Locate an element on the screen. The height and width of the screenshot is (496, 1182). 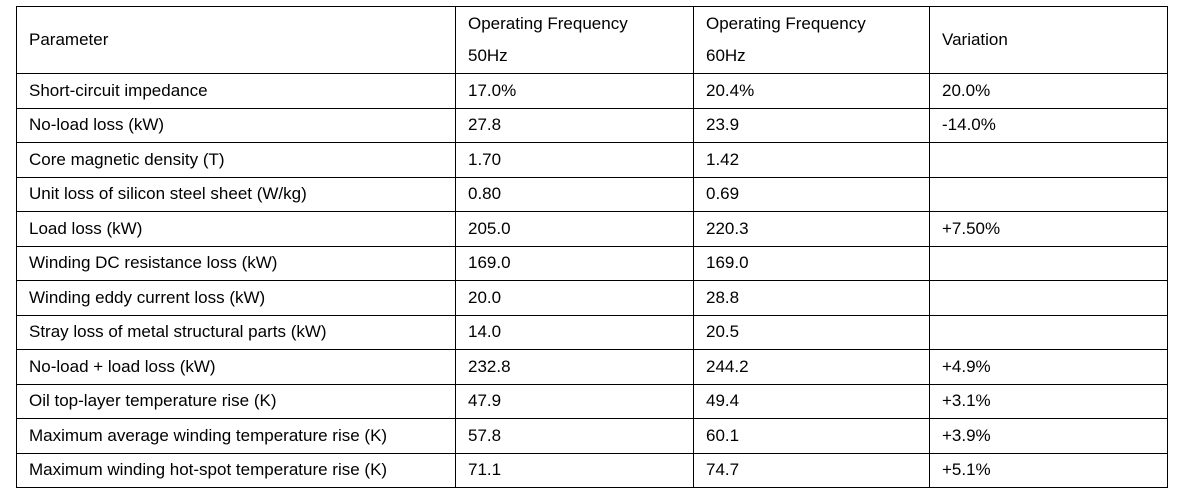
cell-parameter: Unit loss of silicon steel sheet (W/kg) is located at coordinates (236, 194).